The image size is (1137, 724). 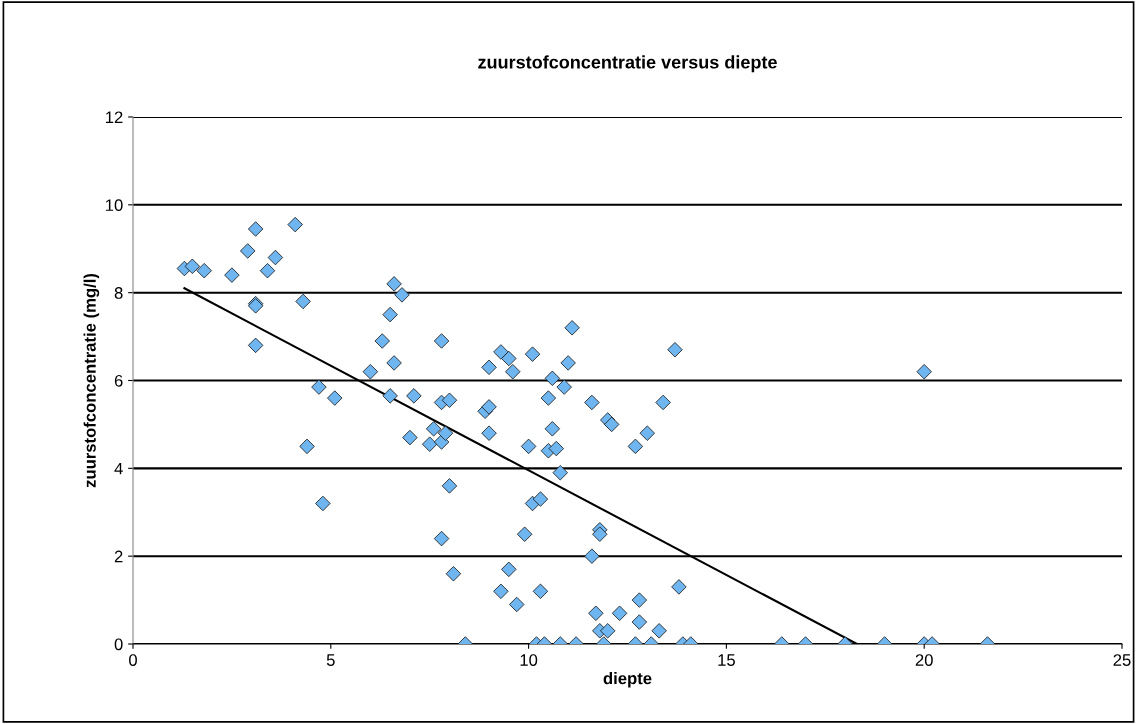 I want to click on y-tick-label: 2, so click(x=118, y=556).